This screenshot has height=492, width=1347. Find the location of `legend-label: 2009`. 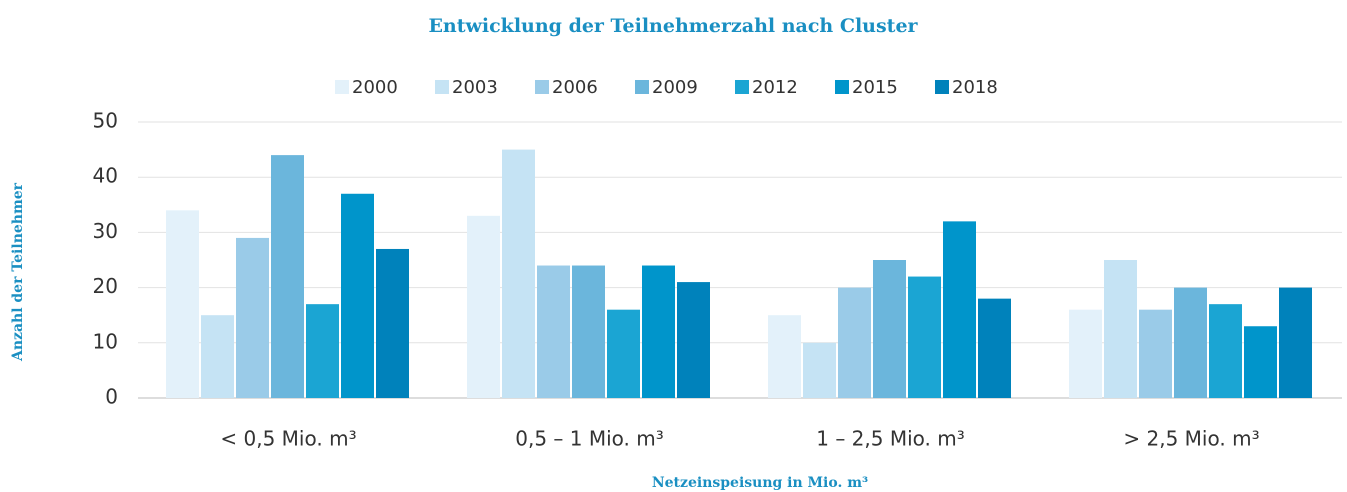

legend-label: 2009 is located at coordinates (675, 87).